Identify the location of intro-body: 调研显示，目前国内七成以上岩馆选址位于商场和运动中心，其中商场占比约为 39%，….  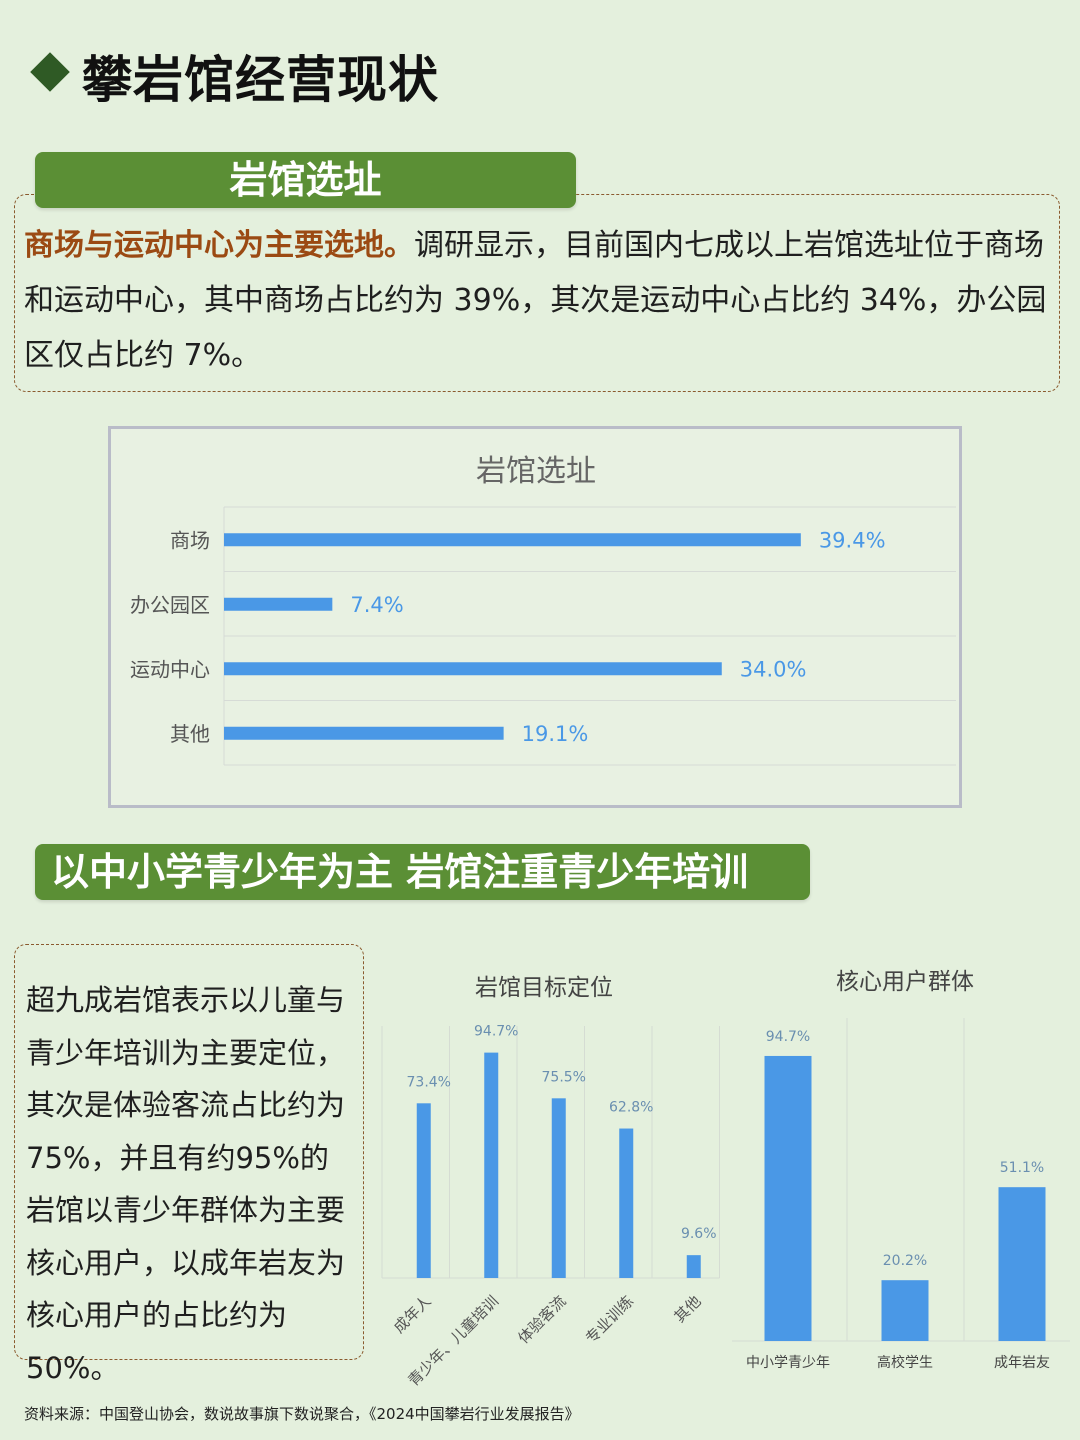
(535, 300).